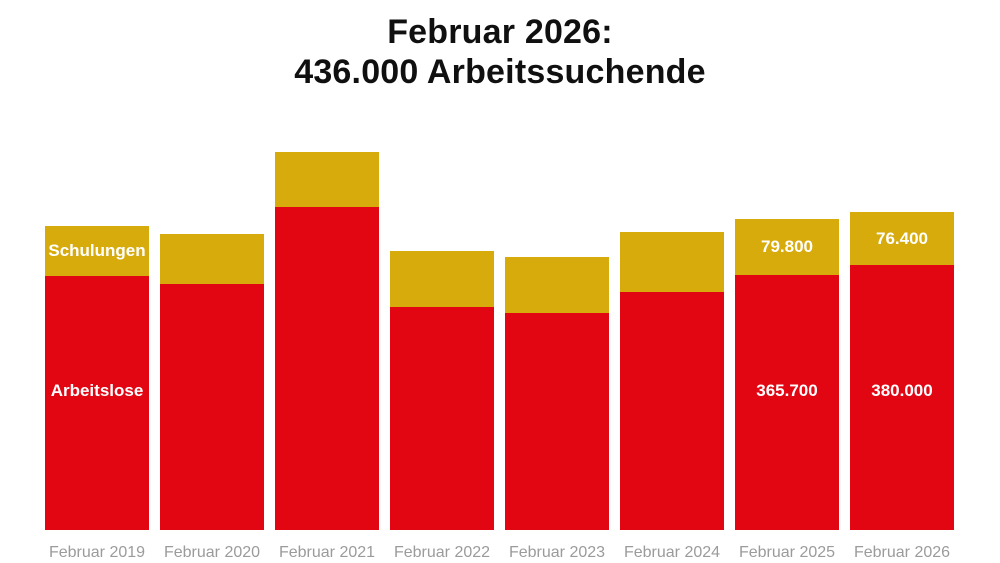 This screenshot has width=1000, height=563. What do you see at coordinates (327, 179) in the screenshot?
I see `schulungen-segment-februar-2021` at bounding box center [327, 179].